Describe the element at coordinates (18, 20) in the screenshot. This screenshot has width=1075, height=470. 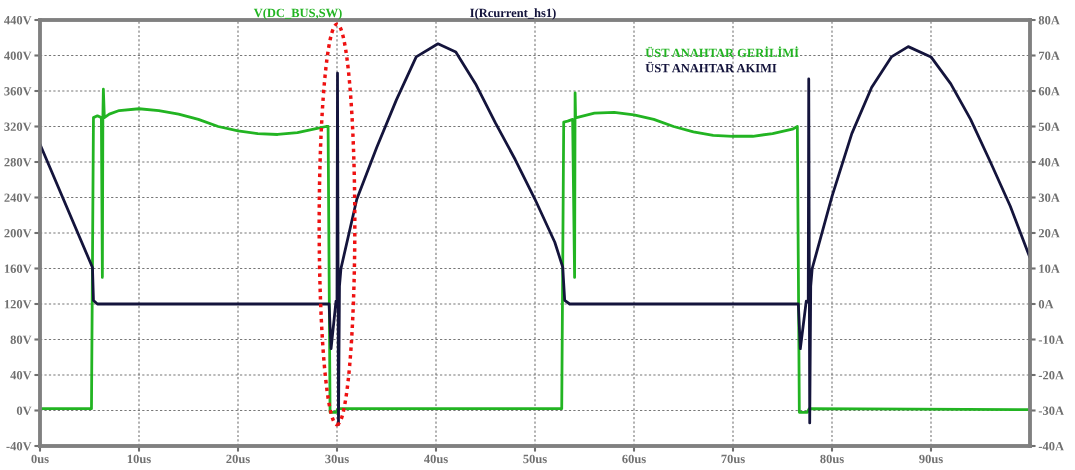
I see `y-tick-label: 440V` at that location.